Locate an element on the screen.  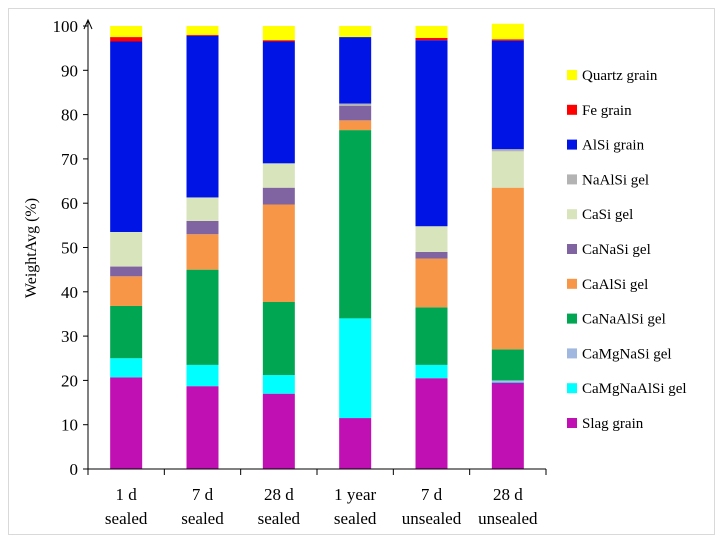
y-axis-line is located at coordinates (88, 243).